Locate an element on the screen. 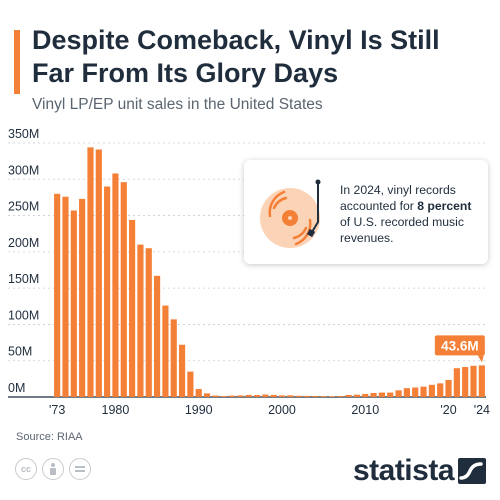 The image size is (500, 500). y-tick-label: 50M is located at coordinates (20, 352).